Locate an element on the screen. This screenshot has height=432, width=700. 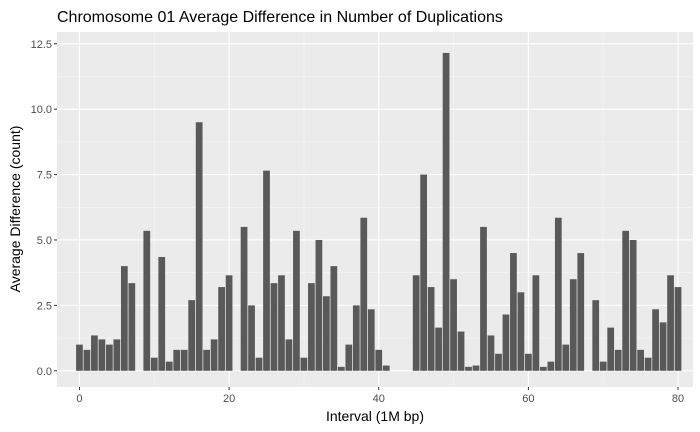
y-axis-title: Average Difference (count) is located at coordinates (15, 209).